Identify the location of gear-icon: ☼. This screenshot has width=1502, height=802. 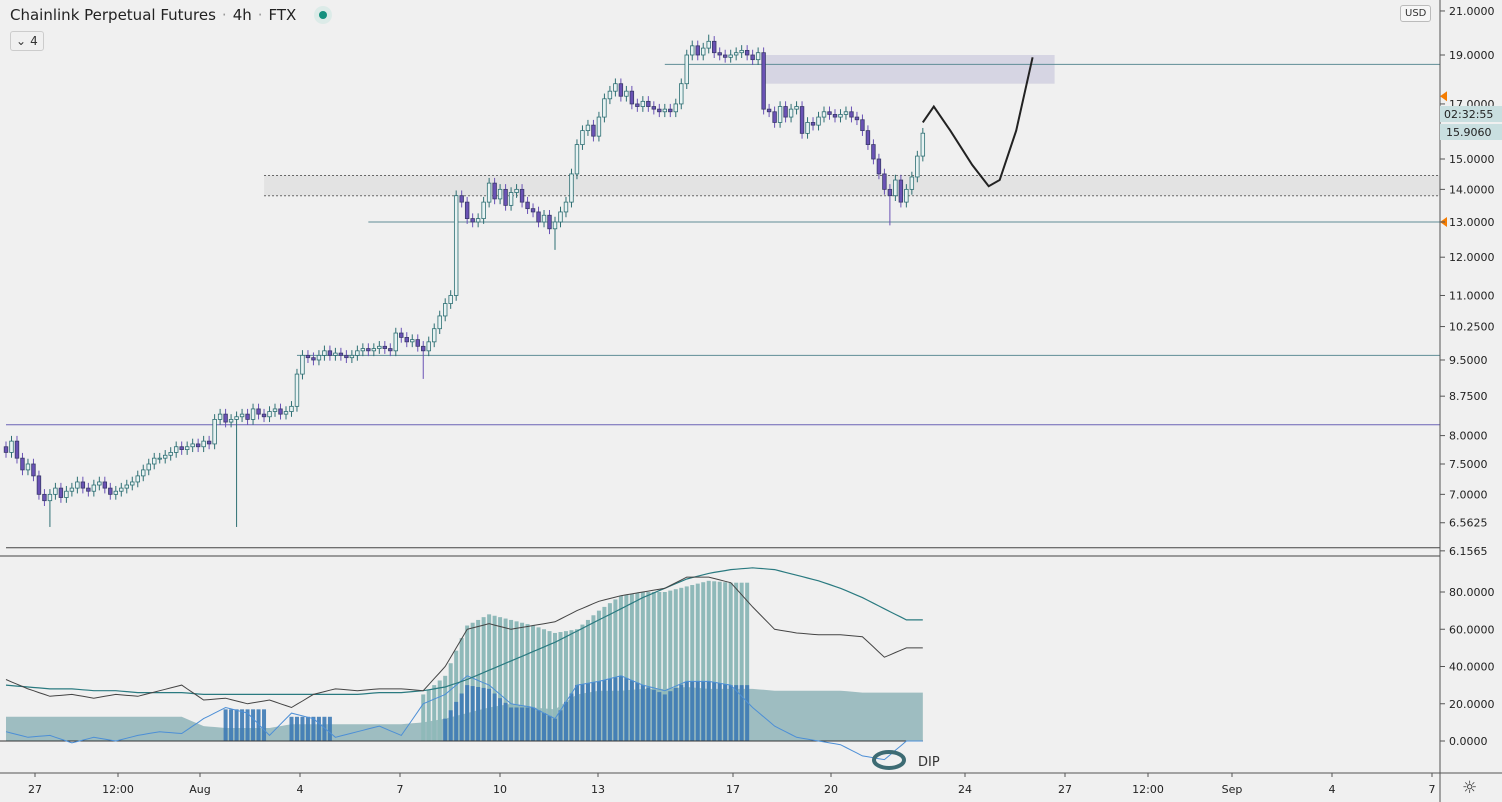
(1470, 788).